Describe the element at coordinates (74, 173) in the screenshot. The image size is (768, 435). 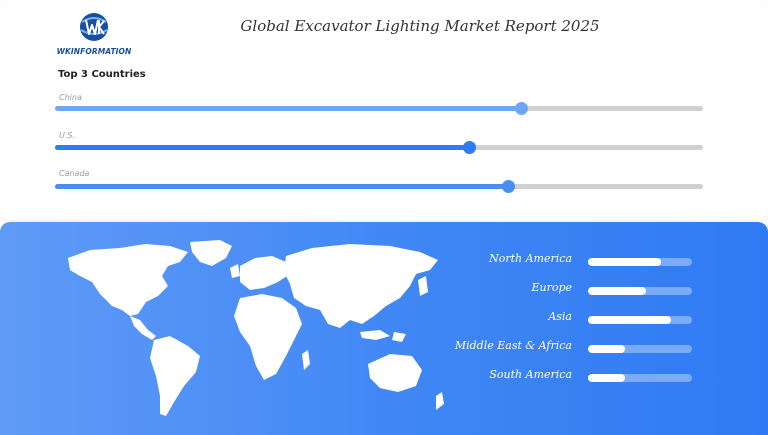
I see `country-label: Canada` at that location.